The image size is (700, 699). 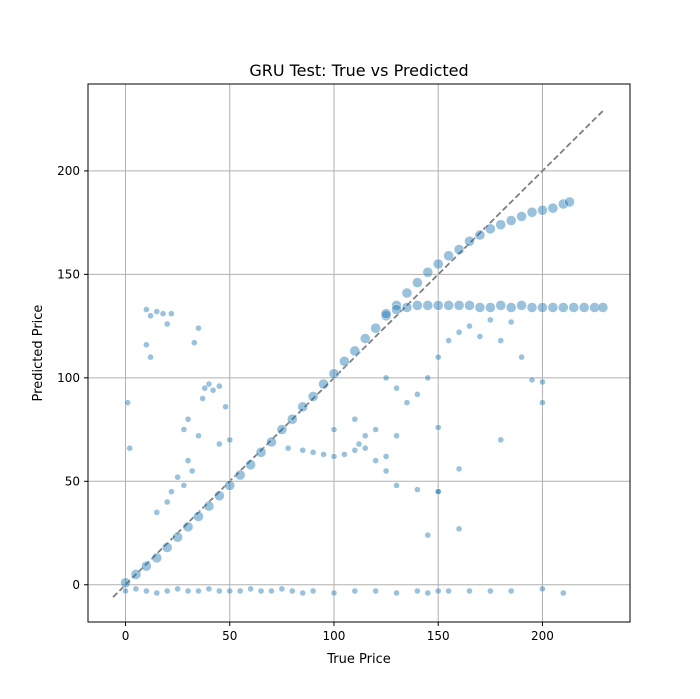 I want to click on x-axis-label: True Price, so click(x=358, y=659).